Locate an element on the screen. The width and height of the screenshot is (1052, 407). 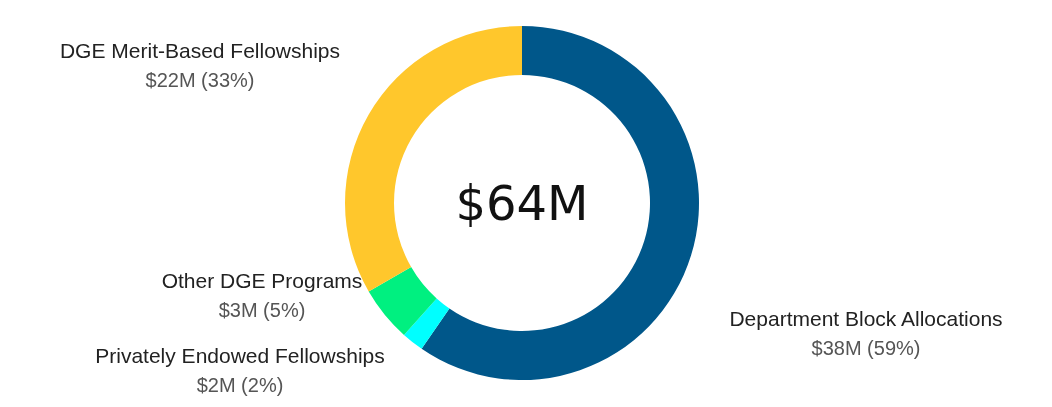
slice-label: Department Block Allocations is located at coordinates (866, 318).